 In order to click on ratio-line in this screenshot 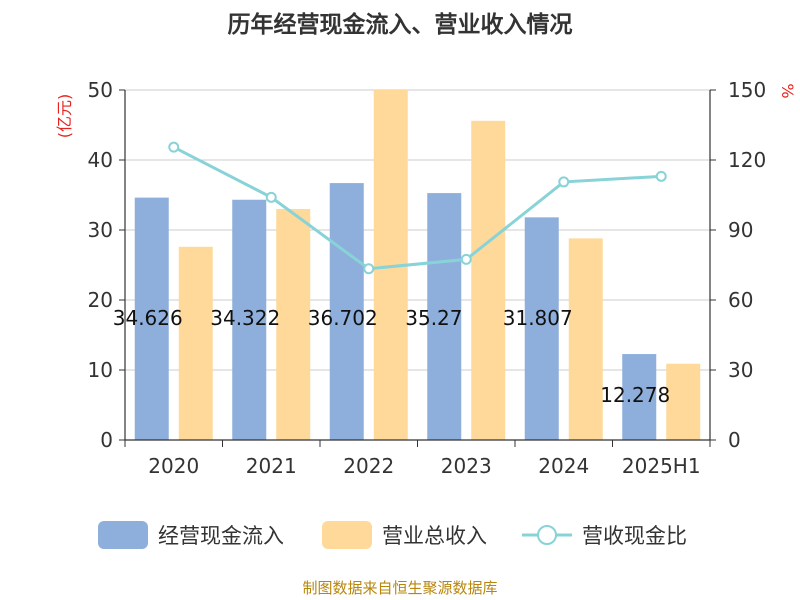, I will do `click(417, 208)`.